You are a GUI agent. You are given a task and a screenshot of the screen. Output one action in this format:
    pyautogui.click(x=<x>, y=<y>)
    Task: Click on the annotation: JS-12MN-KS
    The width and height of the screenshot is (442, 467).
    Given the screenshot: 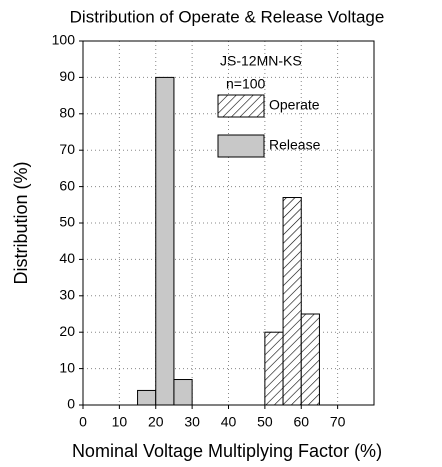 What is the action you would take?
    pyautogui.click(x=261, y=61)
    